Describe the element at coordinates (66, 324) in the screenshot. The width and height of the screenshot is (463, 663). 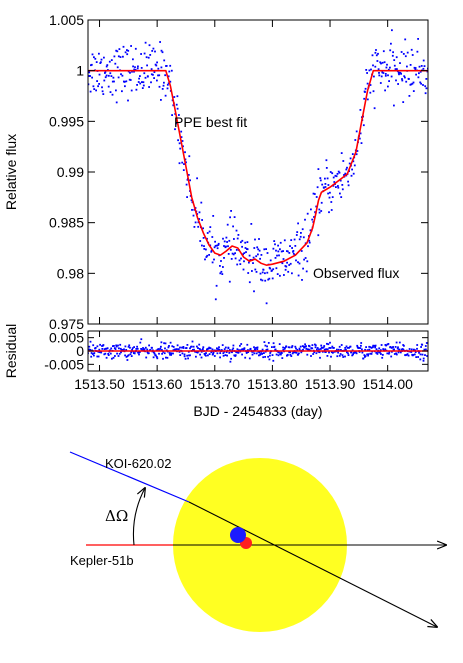
I see `flux-y-tick-label: 0.975` at that location.